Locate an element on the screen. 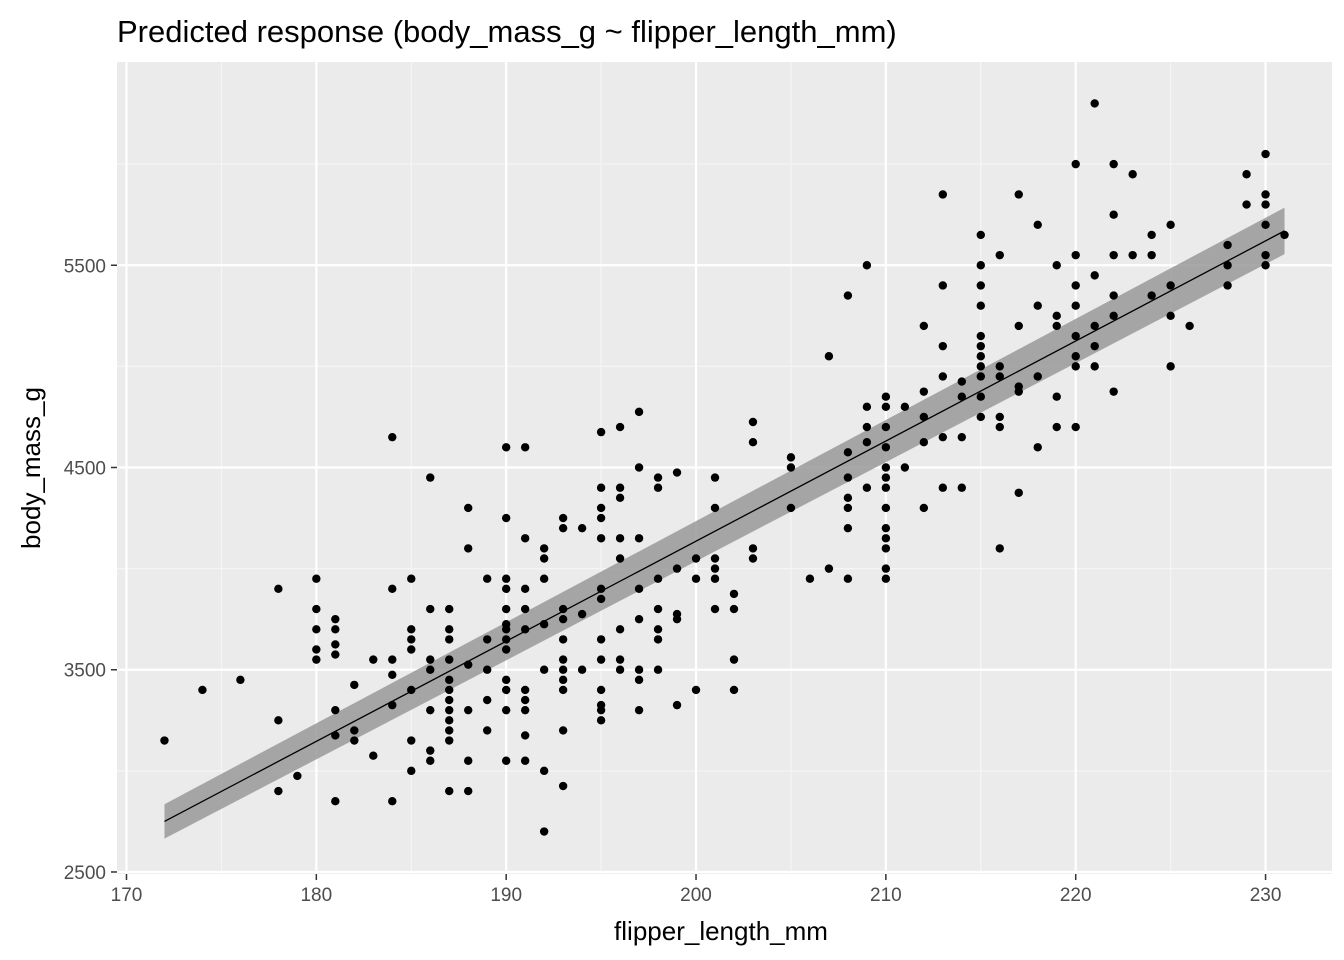 Image resolution: width=1344 pixels, height=960 pixels. y-tick-label: 4500 is located at coordinates (85, 468).